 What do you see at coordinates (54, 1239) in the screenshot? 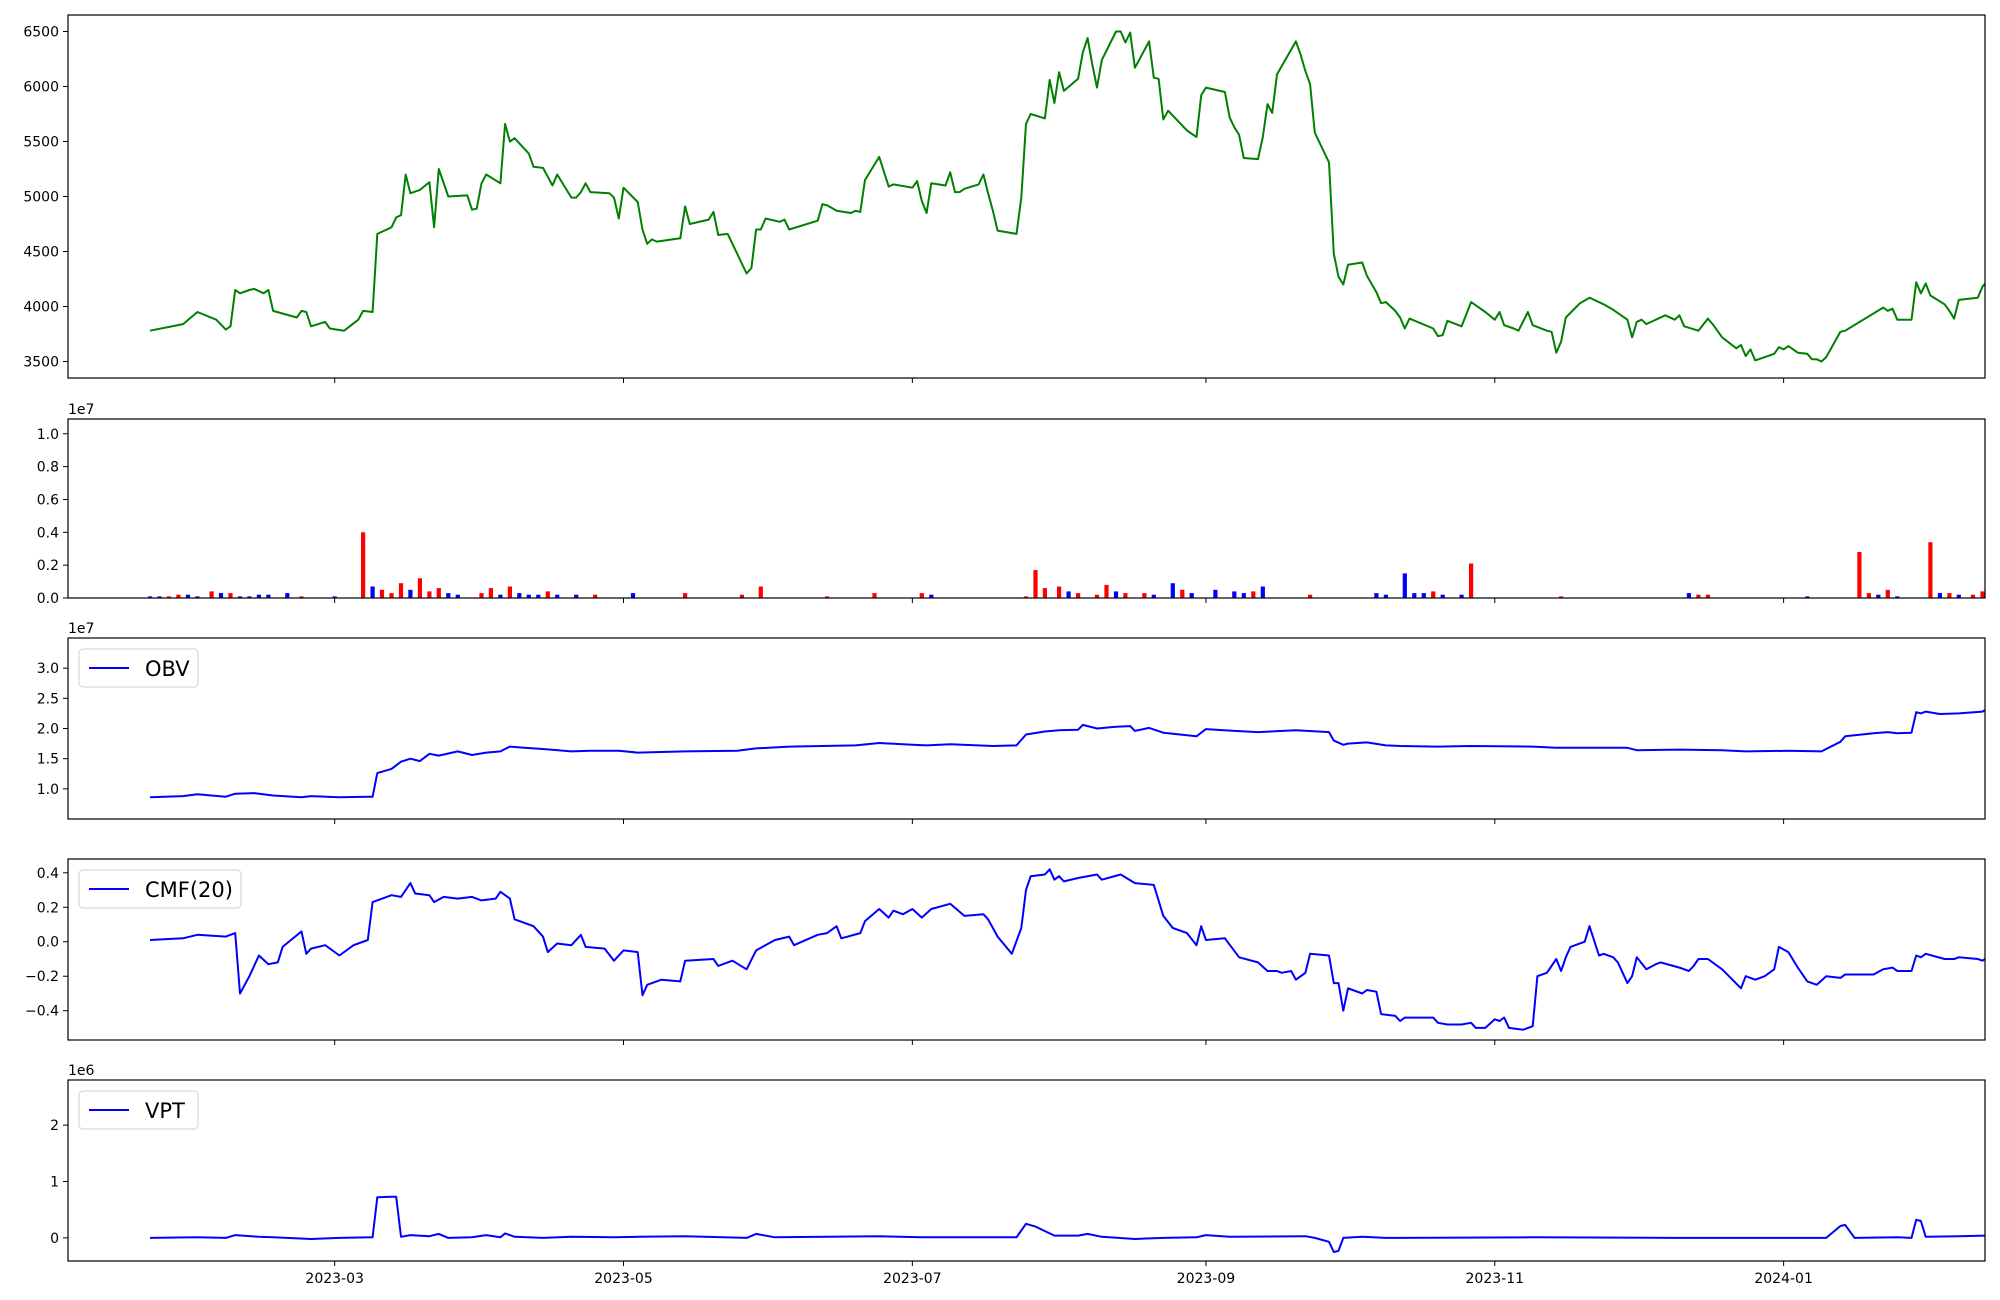
I see `y-tick-label: 0` at bounding box center [54, 1239].